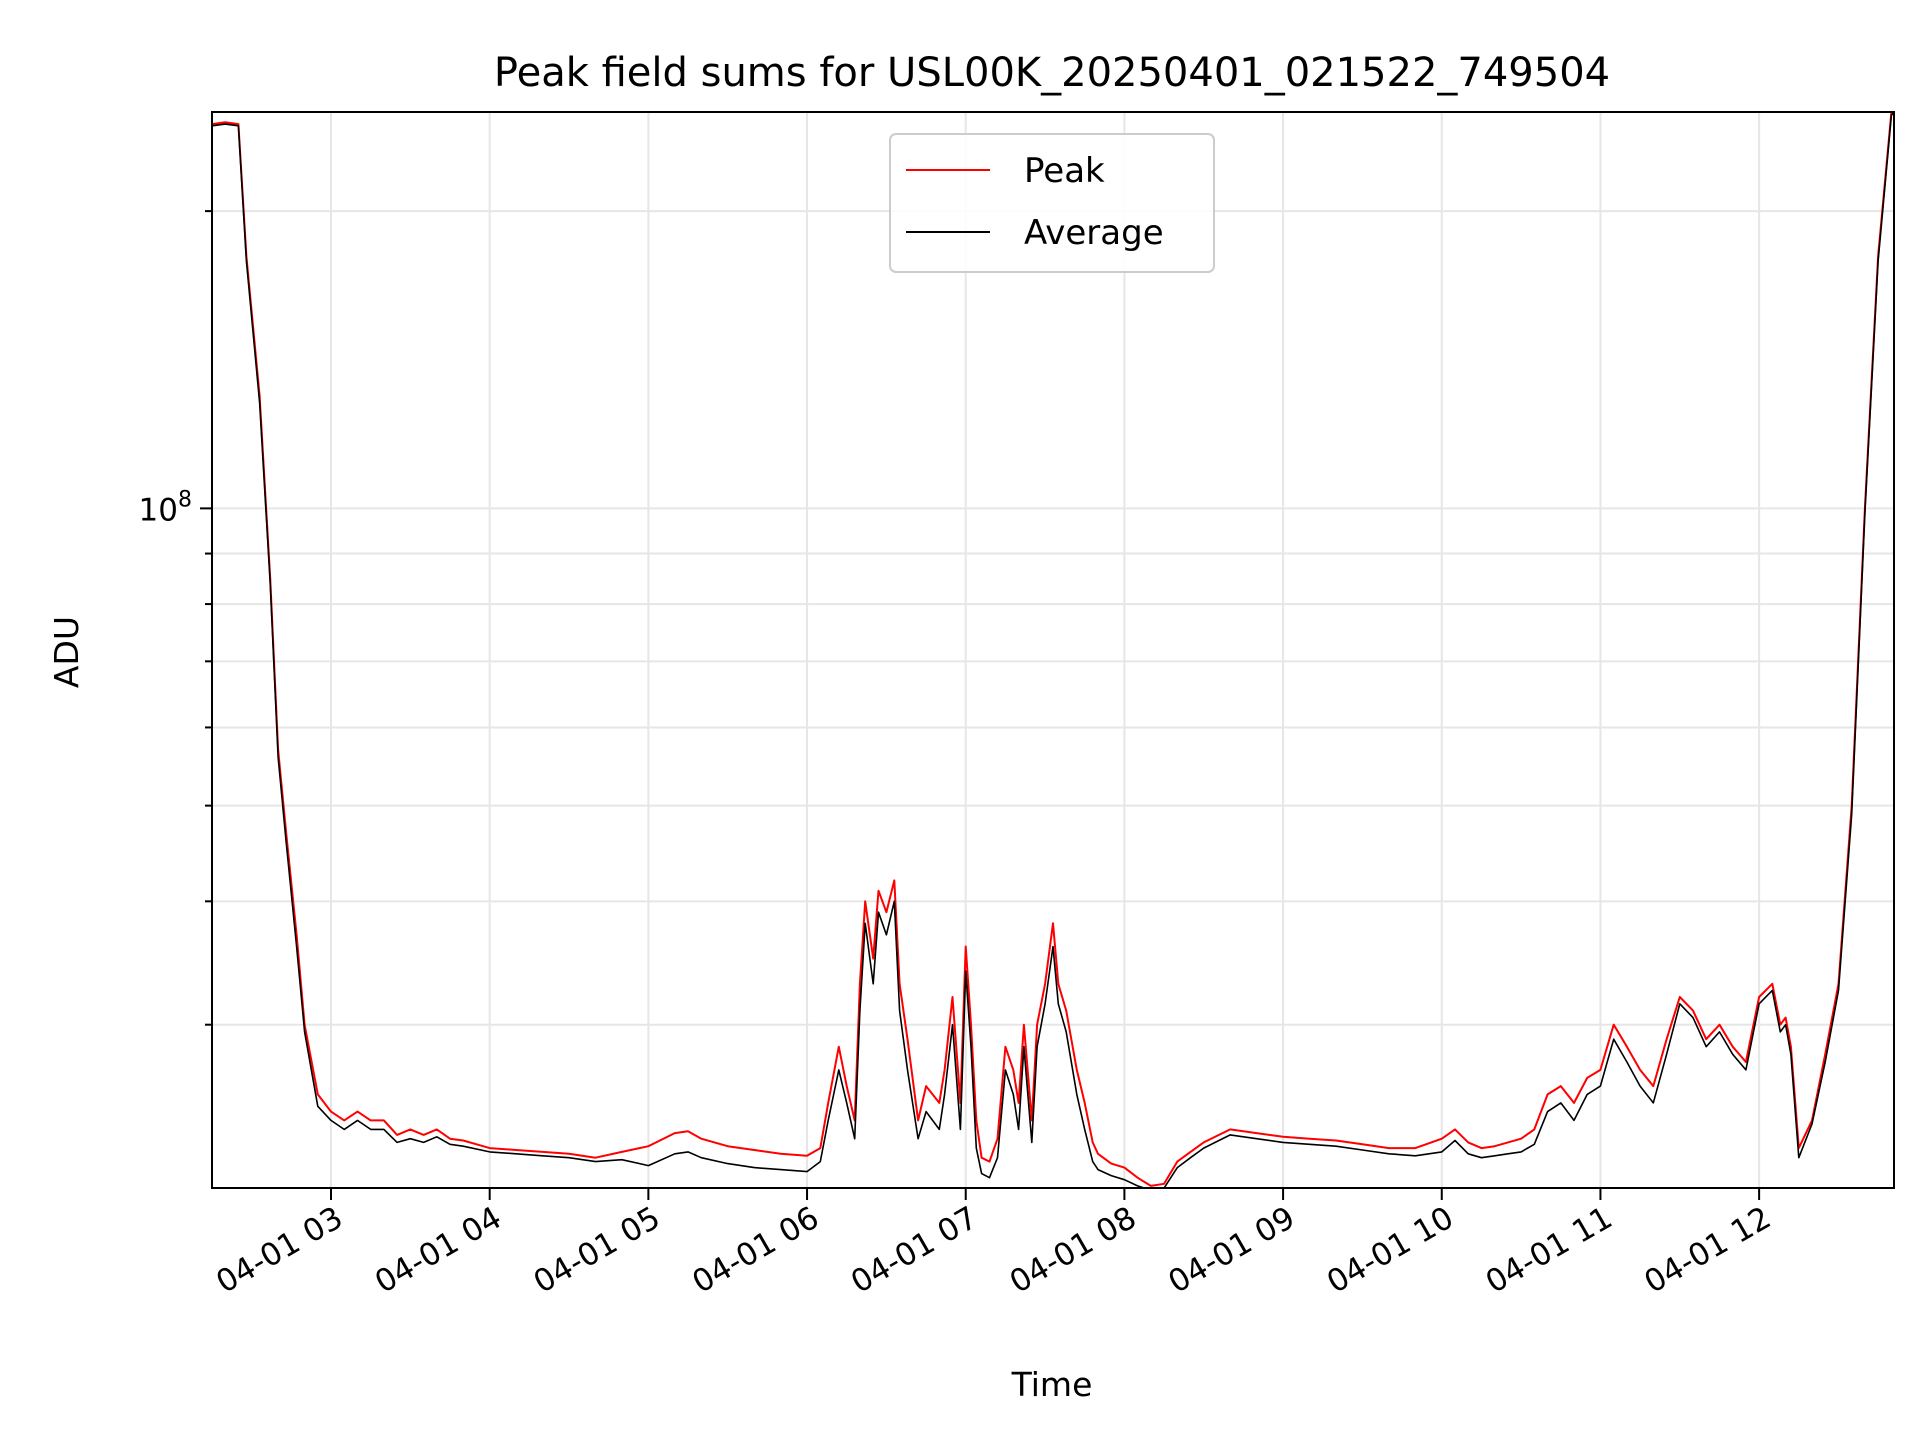 The image size is (1920, 1440). Describe the element at coordinates (1094, 233) in the screenshot. I see `legend-label-average: Average` at that location.